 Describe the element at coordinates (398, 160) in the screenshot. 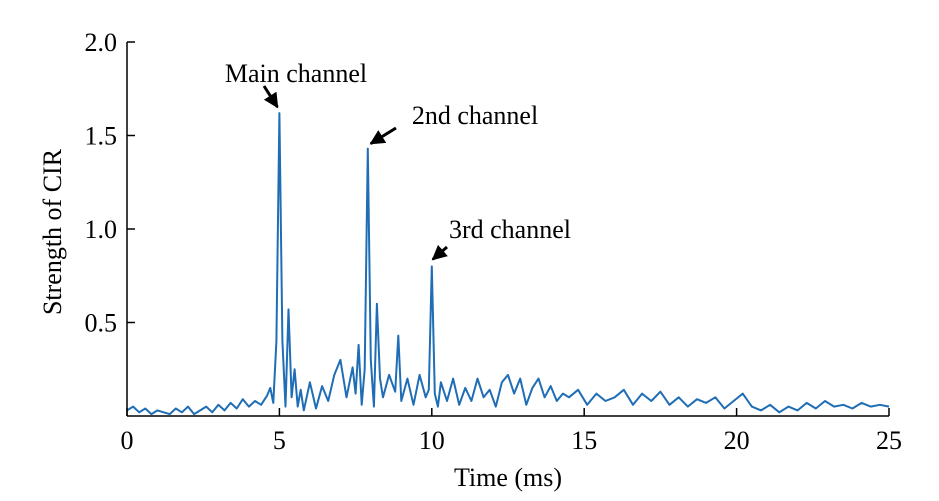

I see `annotations: Main channel 2nd channel 3rd channel` at that location.